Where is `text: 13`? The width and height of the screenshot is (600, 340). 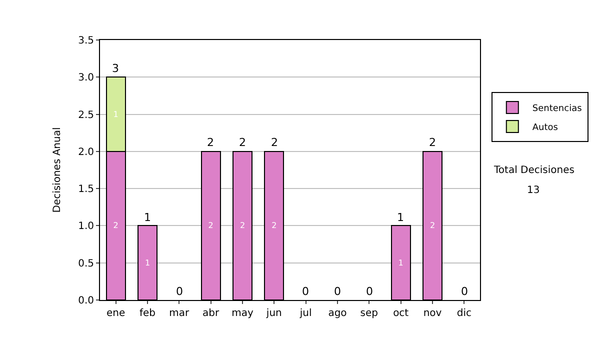
text: 13 is located at coordinates (533, 190).